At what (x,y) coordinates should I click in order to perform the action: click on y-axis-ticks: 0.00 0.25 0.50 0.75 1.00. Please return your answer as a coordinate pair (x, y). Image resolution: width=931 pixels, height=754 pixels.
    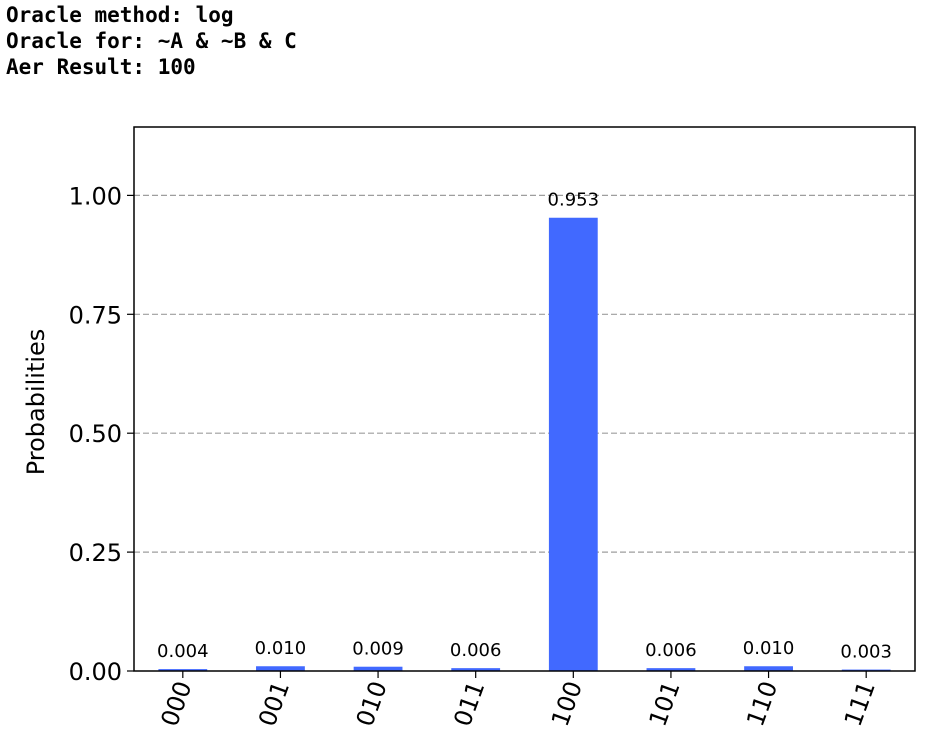
    Looking at the image, I should click on (101, 434).